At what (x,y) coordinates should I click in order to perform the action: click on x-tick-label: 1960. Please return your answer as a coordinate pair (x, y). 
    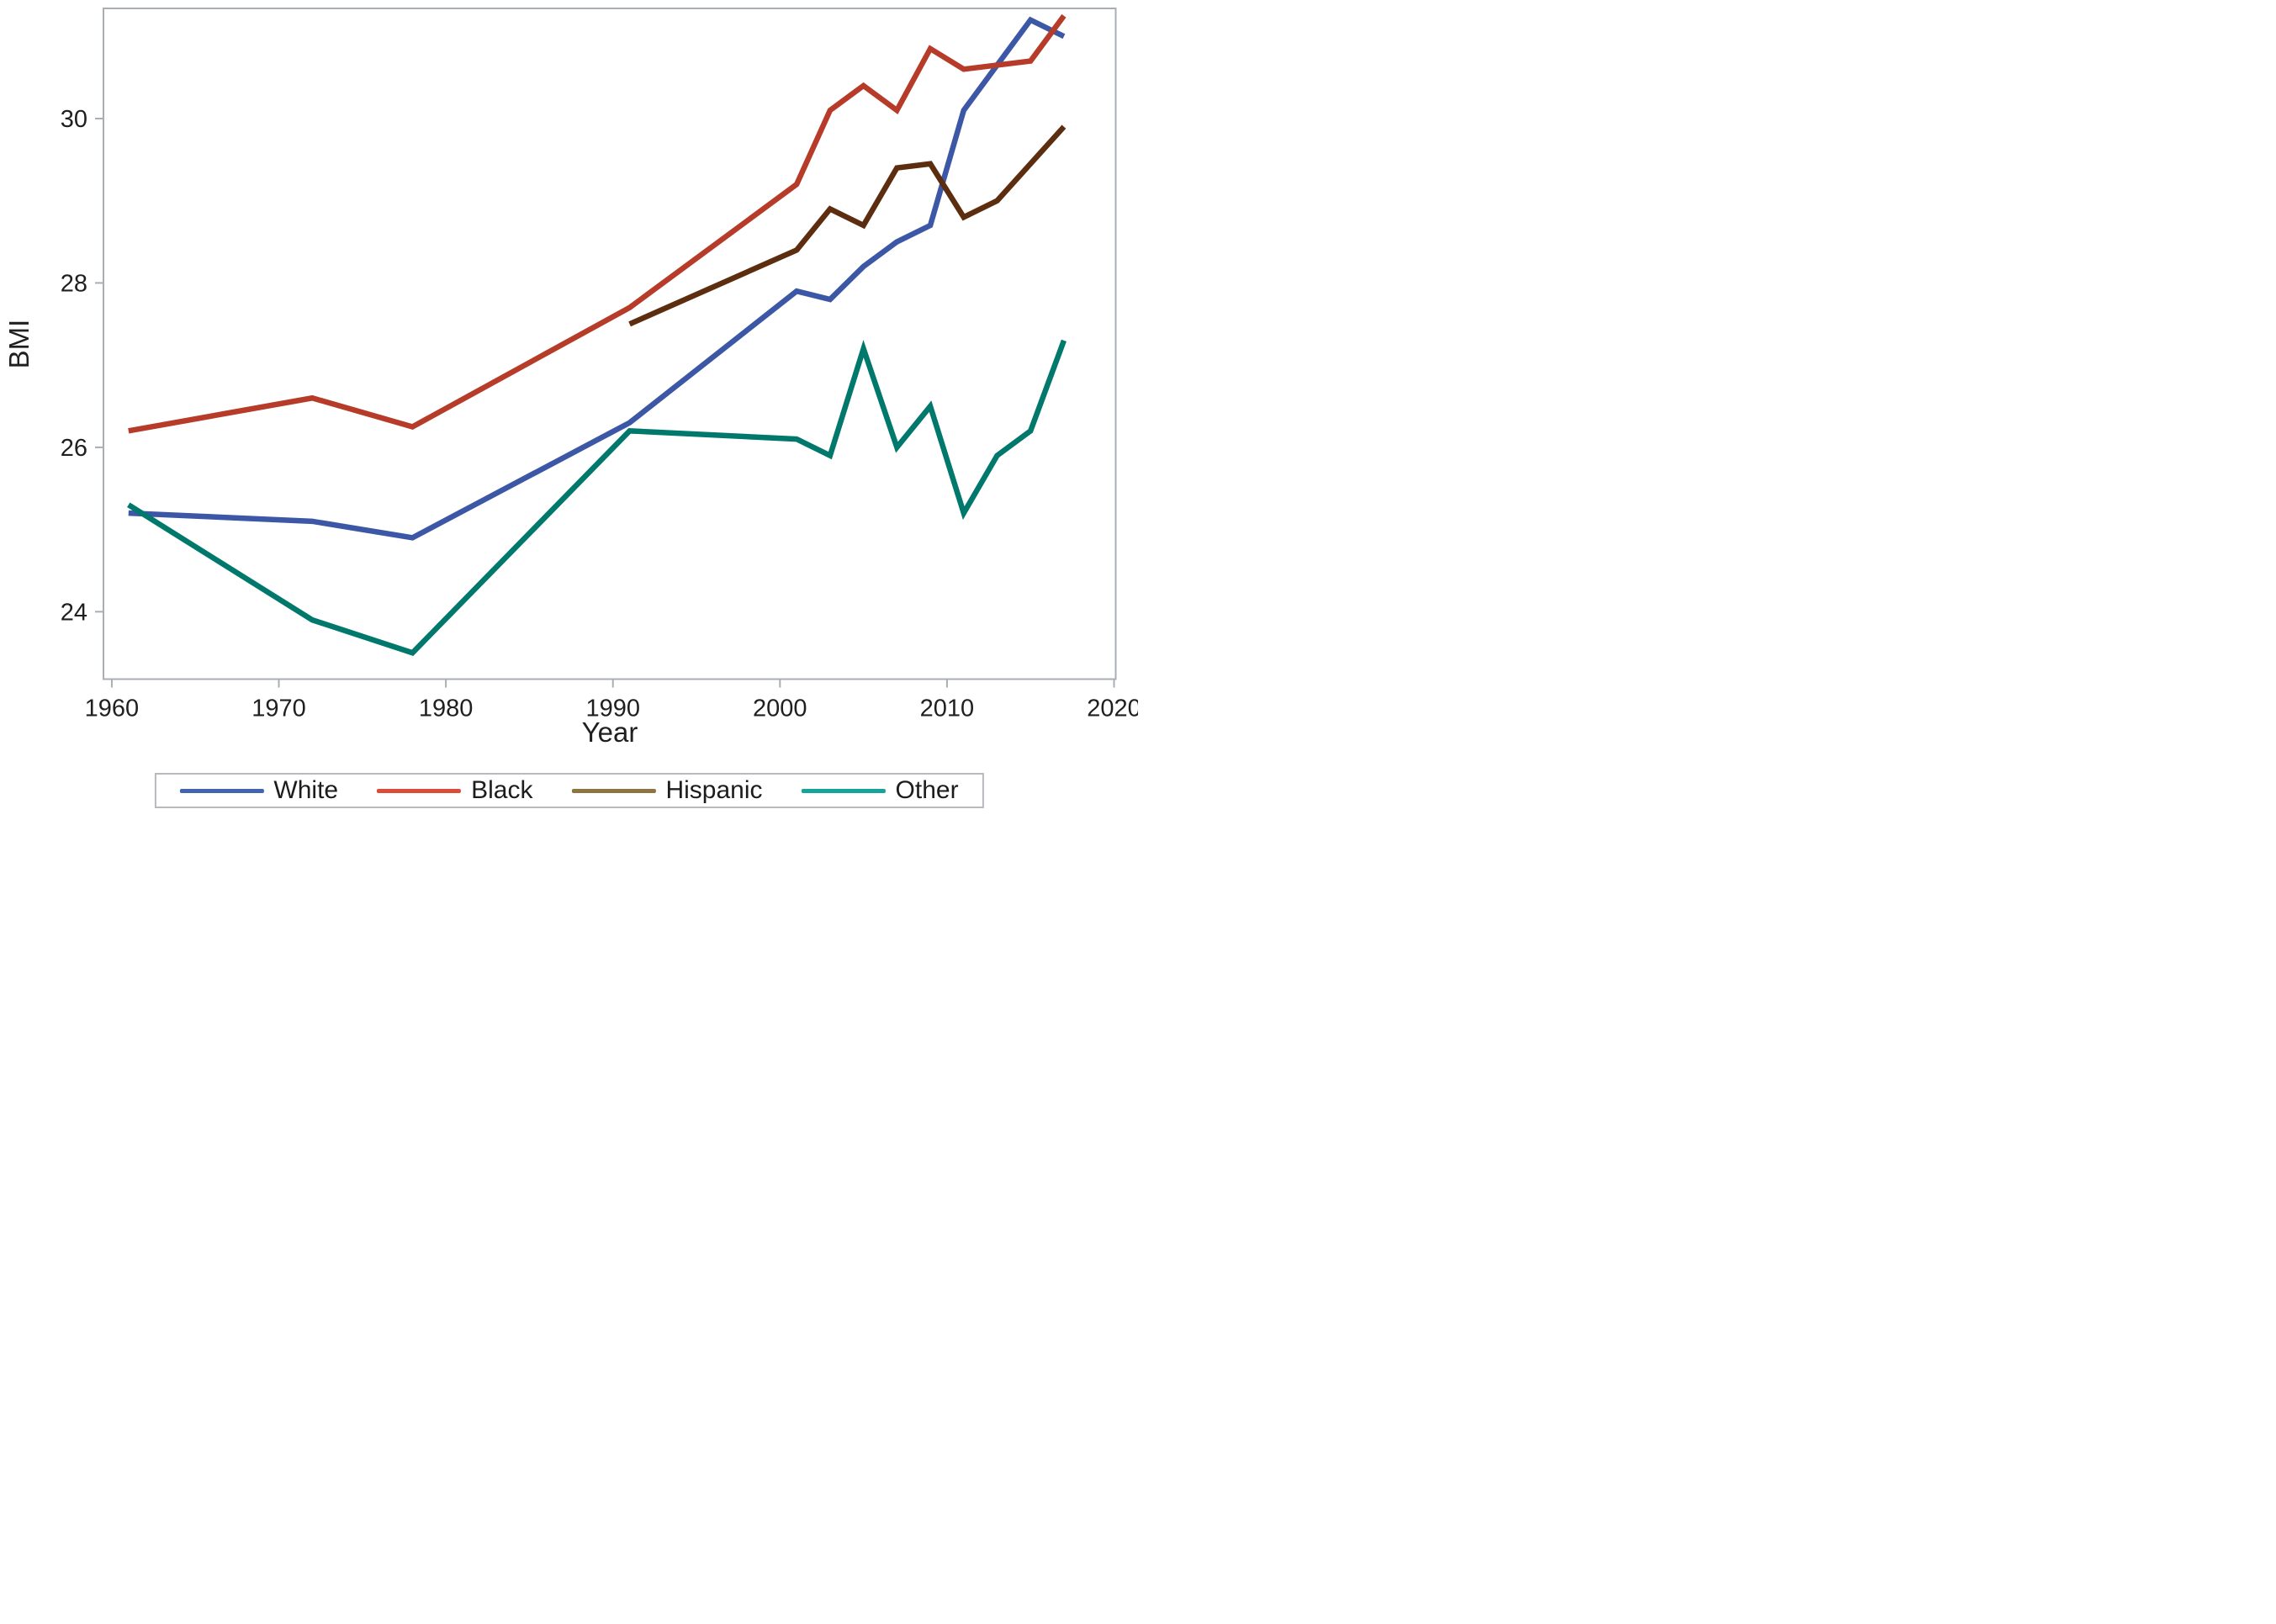
    Looking at the image, I should click on (112, 709).